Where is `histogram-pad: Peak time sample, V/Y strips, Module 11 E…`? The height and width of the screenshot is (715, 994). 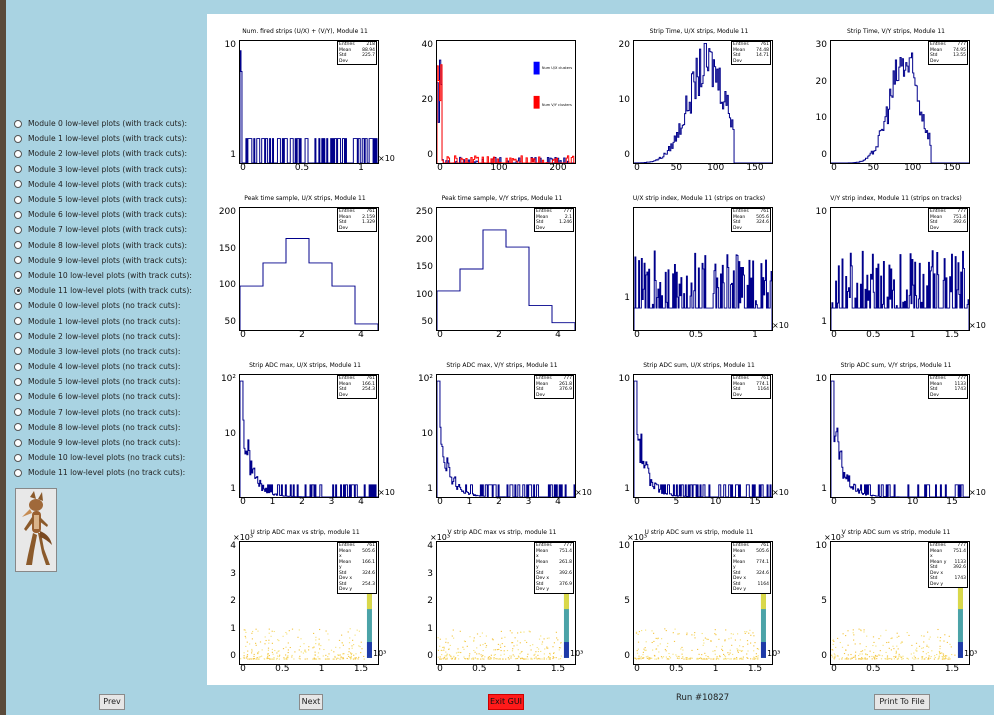
histogram-pad: Peak time sample, V/Y strips, Module 11 E… is located at coordinates (502, 264).